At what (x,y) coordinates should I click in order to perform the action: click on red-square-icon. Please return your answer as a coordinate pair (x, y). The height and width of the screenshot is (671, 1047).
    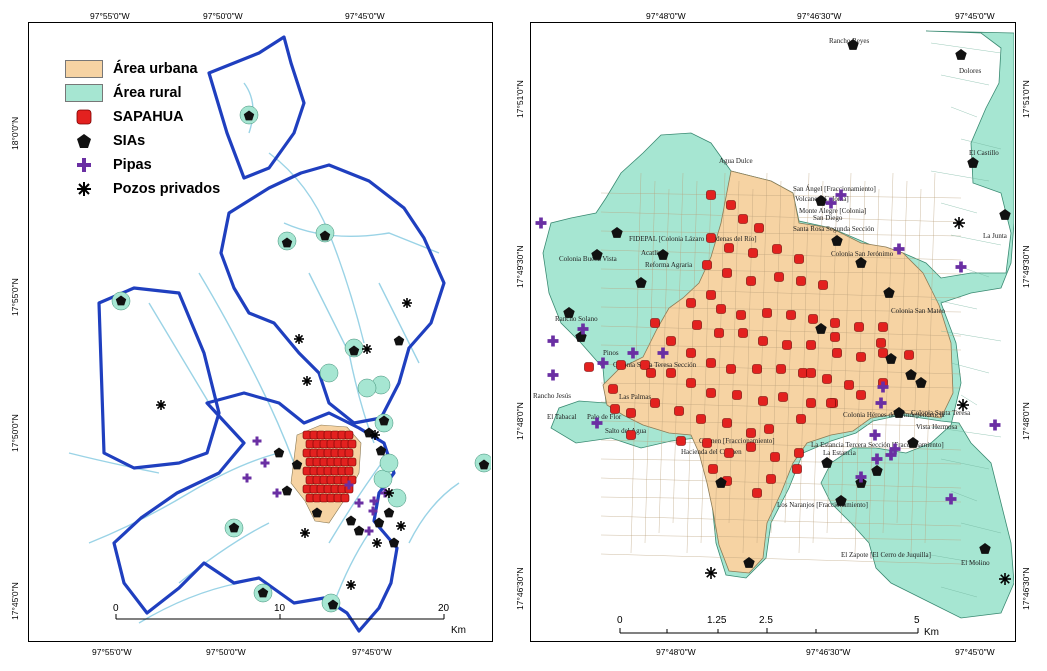
    Looking at the image, I should click on (84, 117).